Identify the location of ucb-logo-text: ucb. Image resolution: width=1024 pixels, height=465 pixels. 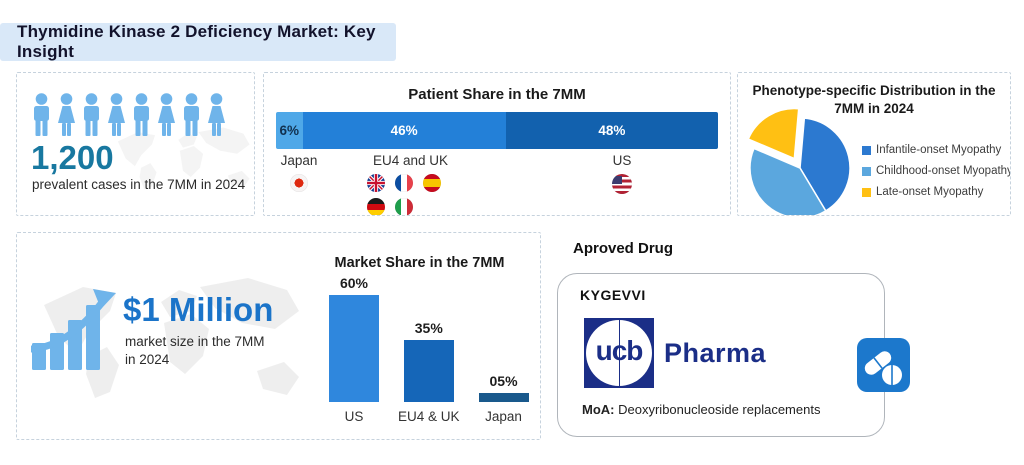
(619, 350).